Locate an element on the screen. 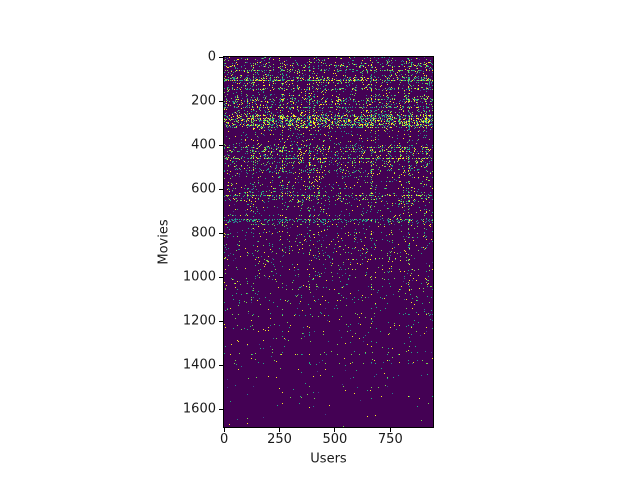 This screenshot has height=480, width=640. y-axis-label: Movies is located at coordinates (164, 242).